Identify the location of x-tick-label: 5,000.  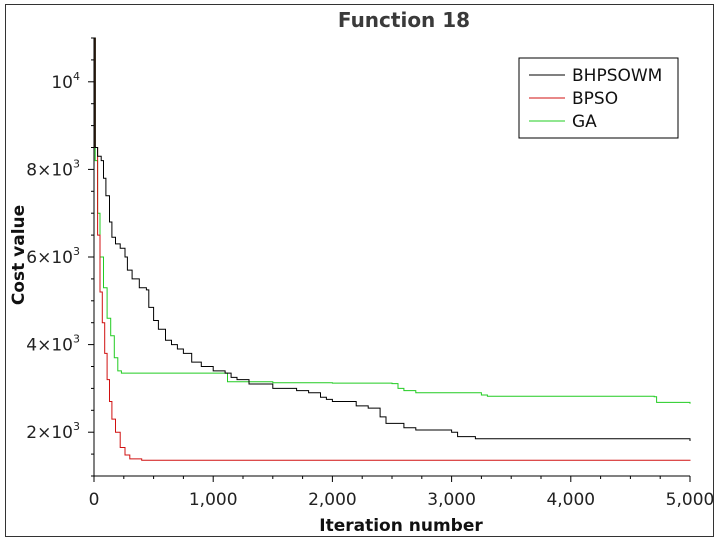
(690, 500).